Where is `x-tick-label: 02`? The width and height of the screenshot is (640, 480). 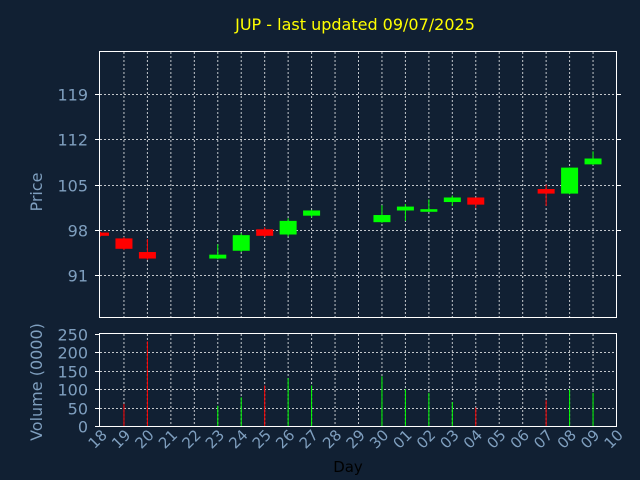 x-tick-label: 02 is located at coordinates (426, 439).